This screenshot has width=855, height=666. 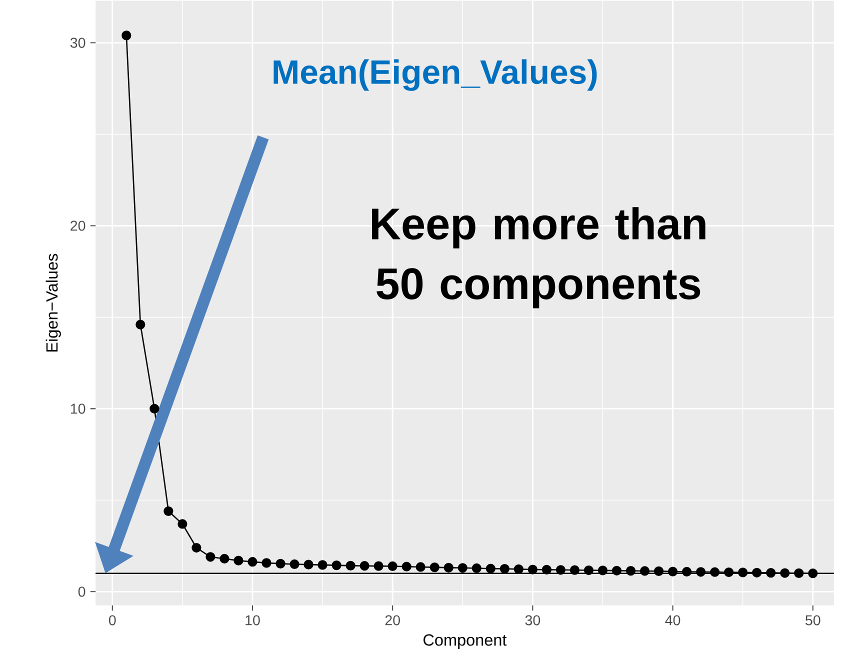 What do you see at coordinates (78, 409) in the screenshot?
I see `y-tick-label: 10` at bounding box center [78, 409].